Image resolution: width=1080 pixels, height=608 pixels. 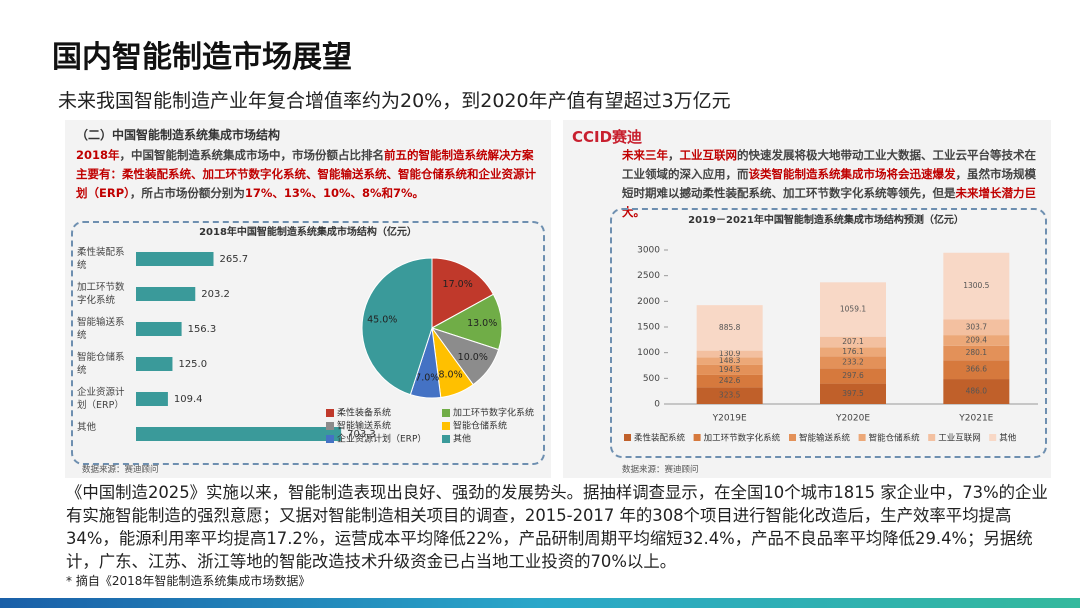 What do you see at coordinates (742, 438) in the screenshot?
I see `legend-label: 加工环节数字化系统` at bounding box center [742, 438].